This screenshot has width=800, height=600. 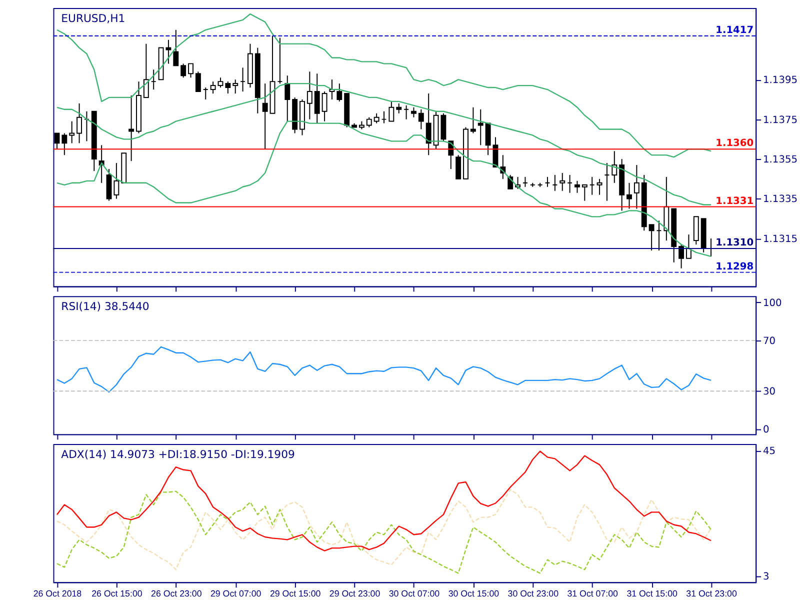 What do you see at coordinates (735, 243) in the screenshot?
I see `ref-line-label: 1.1310` at bounding box center [735, 243].